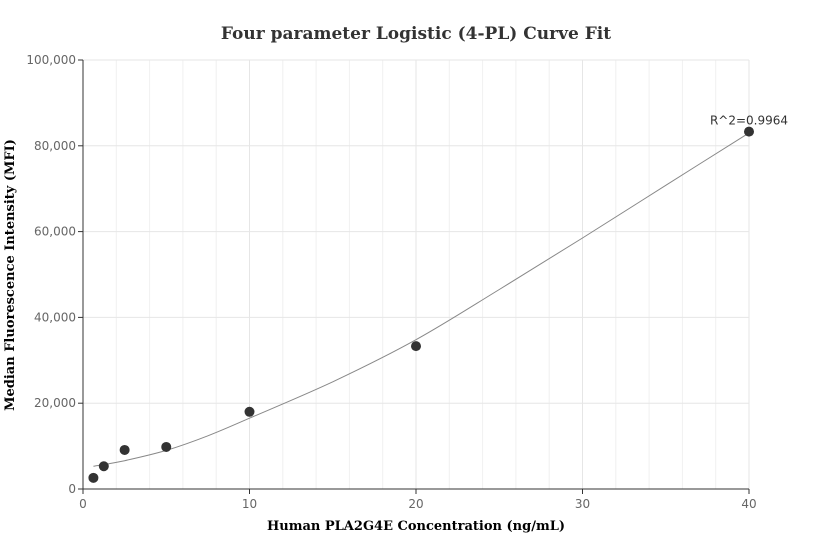 The image size is (832, 560). I want to click on chart-title: Four parameter Logistic (4-PL) Curve Fit, so click(416, 34).